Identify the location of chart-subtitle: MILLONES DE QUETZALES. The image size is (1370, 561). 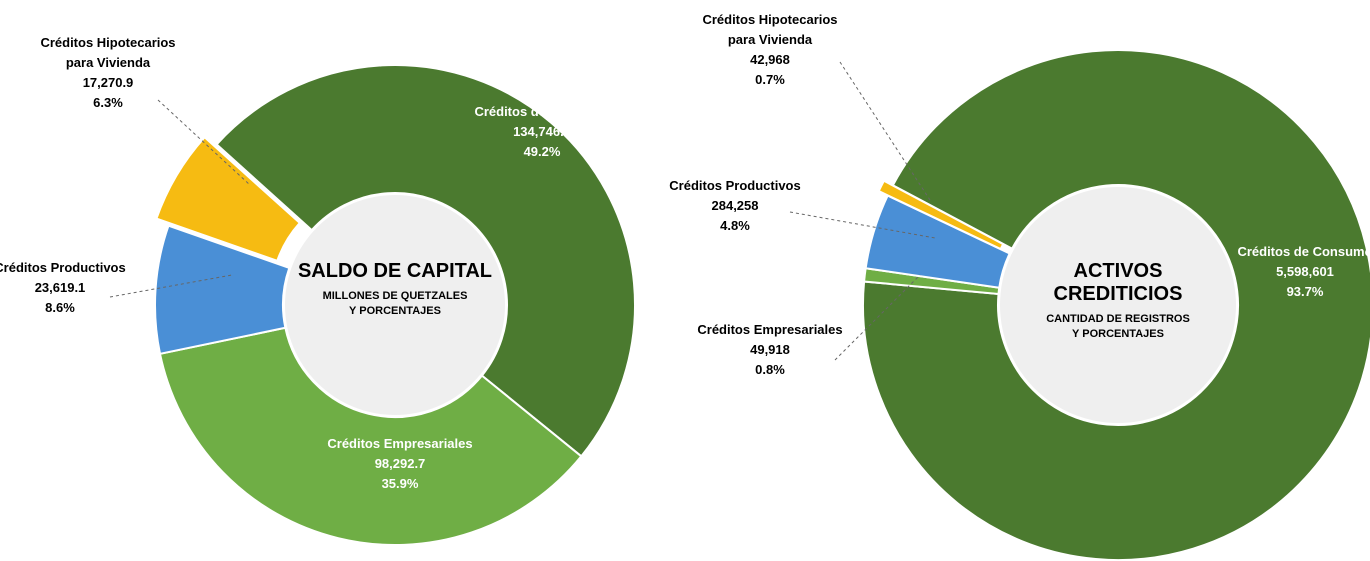
(395, 296).